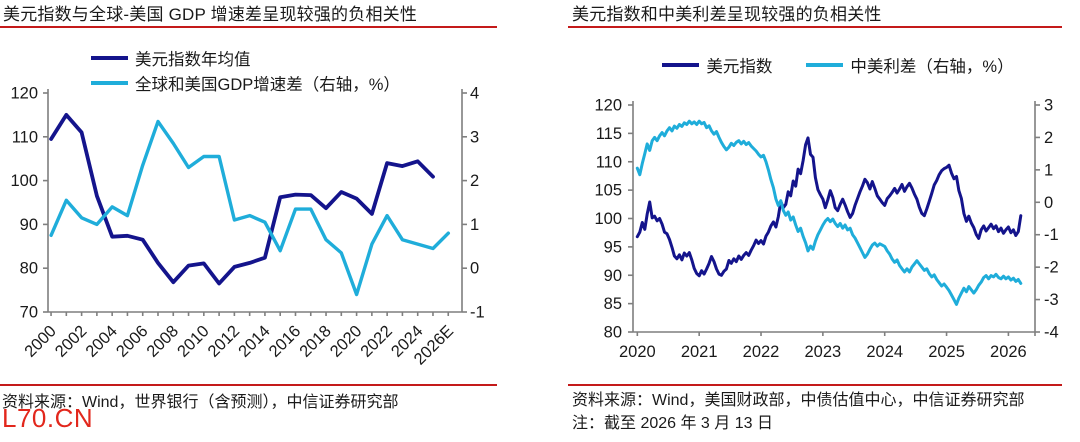 This screenshot has width=1080, height=442. Describe the element at coordinates (40, 341) in the screenshot. I see `svg-text: 2000` at that location.